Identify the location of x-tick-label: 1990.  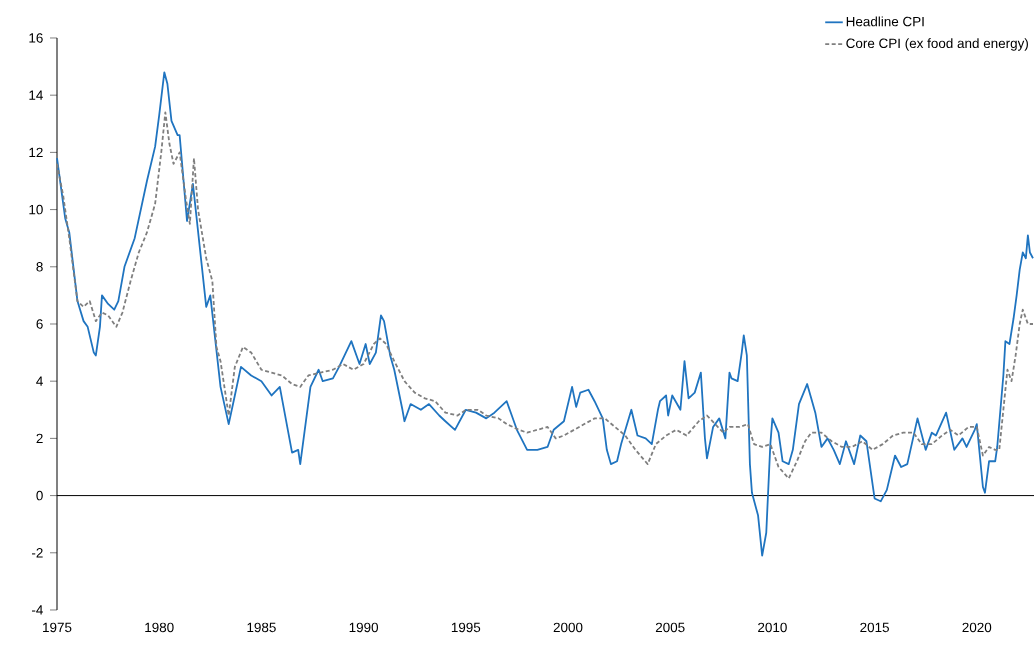
(364, 627).